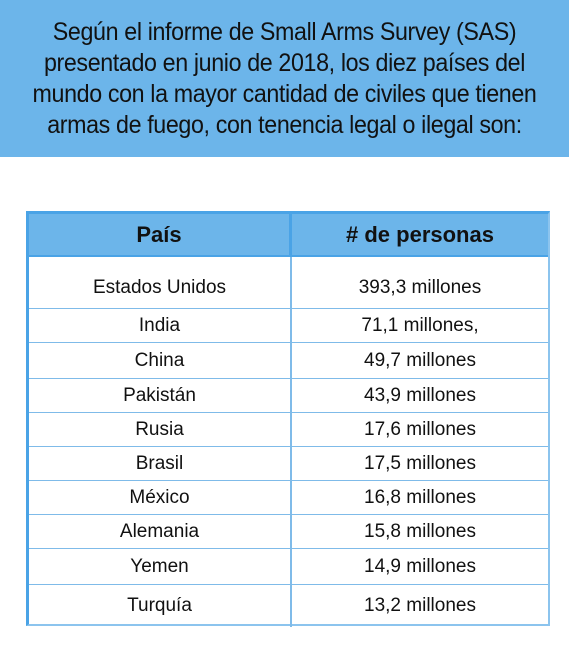 The image size is (569, 647). I want to click on table-row: Rusia 17,6 millones, so click(288, 430).